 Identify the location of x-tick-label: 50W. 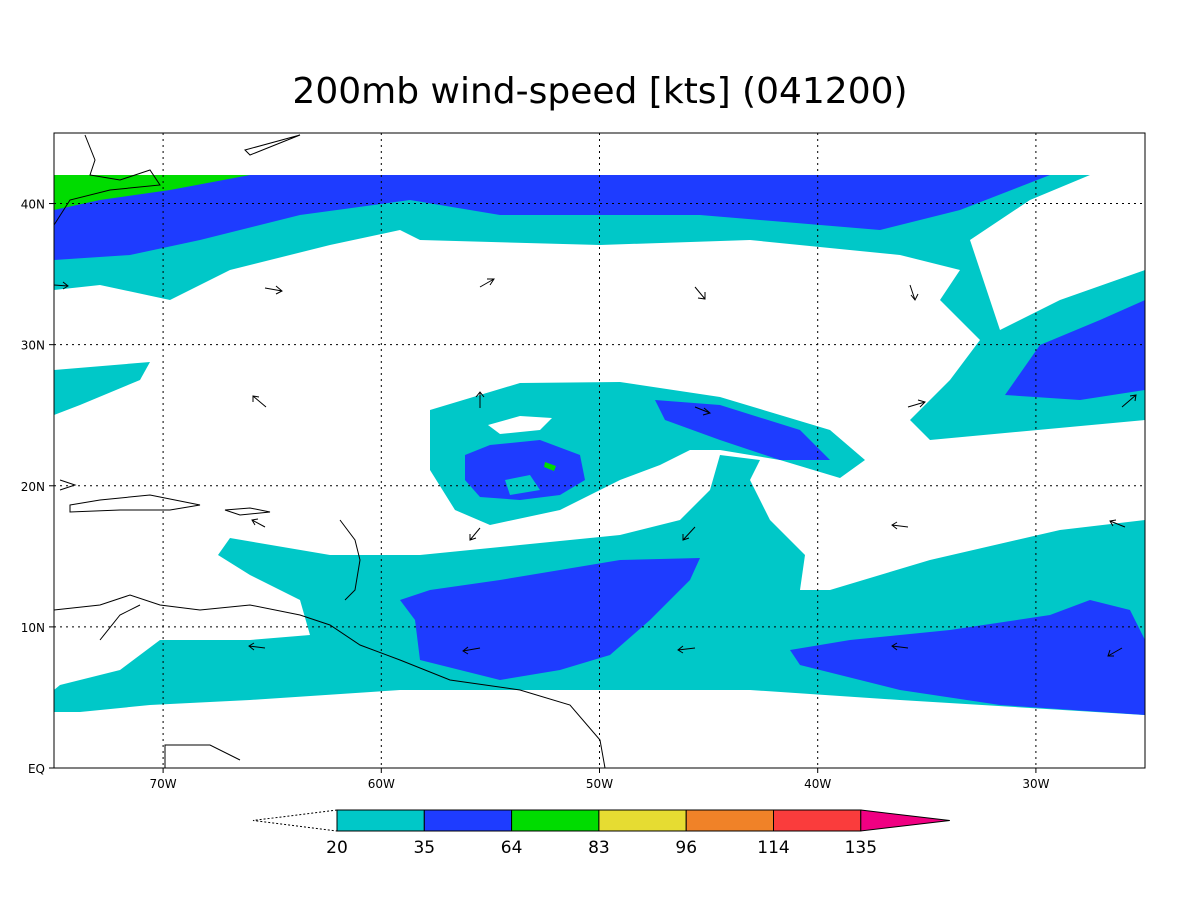
(599, 784).